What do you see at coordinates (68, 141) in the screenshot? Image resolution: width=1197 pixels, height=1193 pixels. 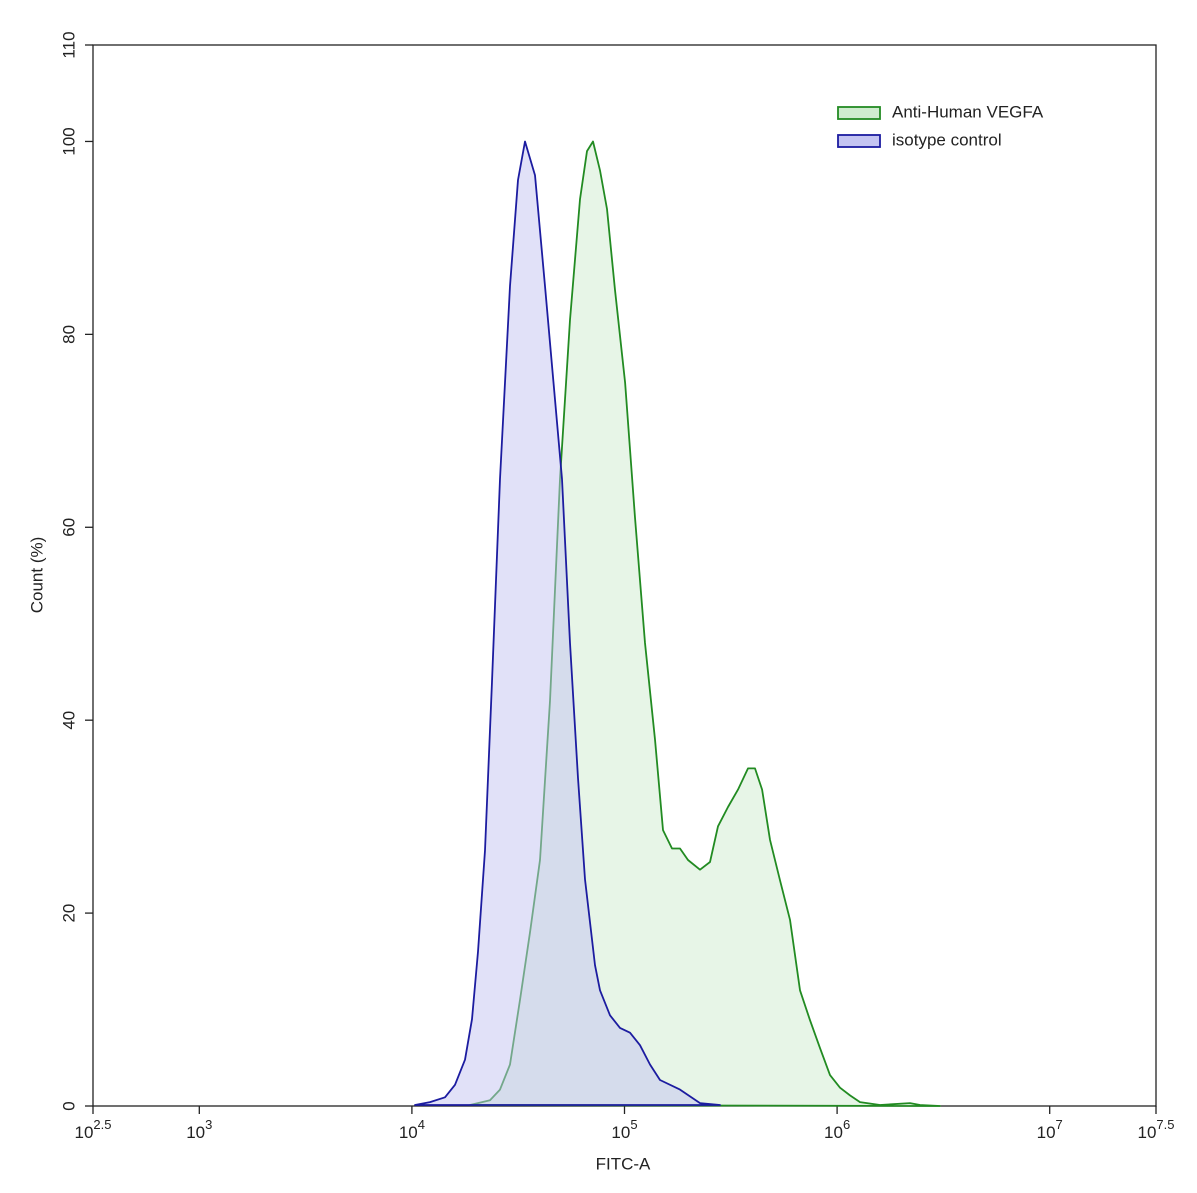 I see `y-tick-label: 100` at bounding box center [68, 141].